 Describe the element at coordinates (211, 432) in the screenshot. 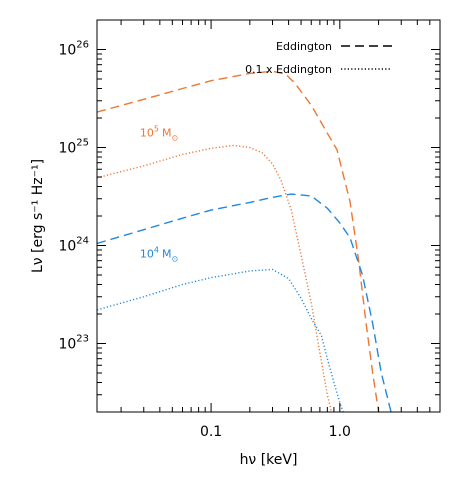

I see `x-tick-label: 0.1` at that location.